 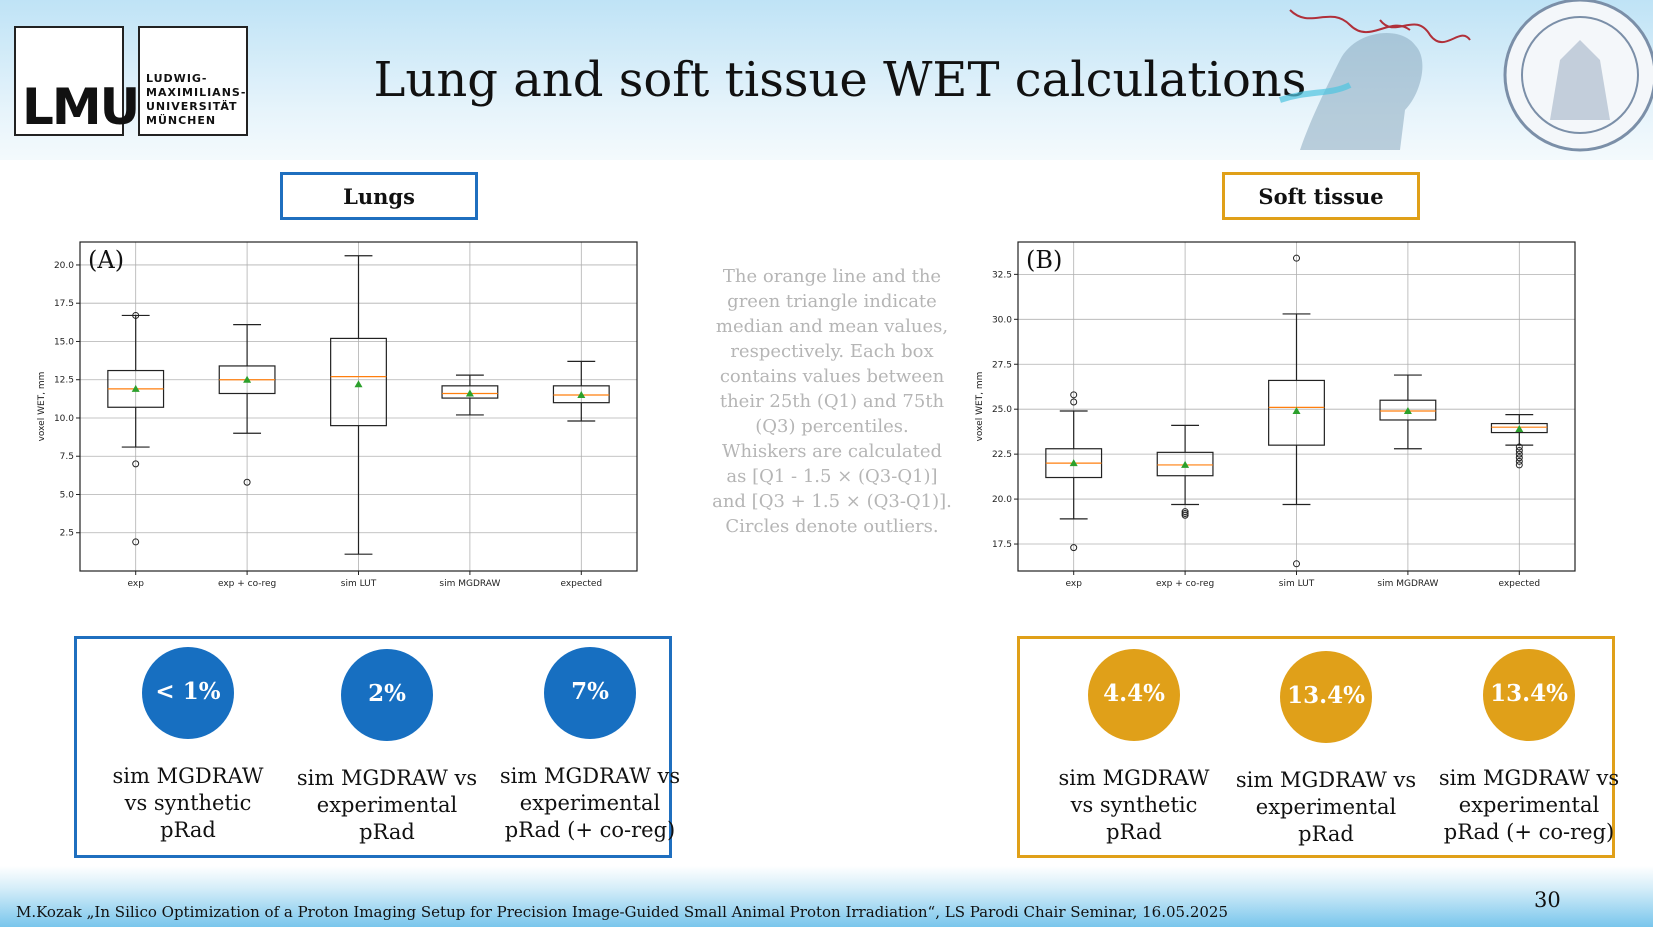 What do you see at coordinates (1466, 76) in the screenshot?
I see `head-illustration-icon` at bounding box center [1466, 76].